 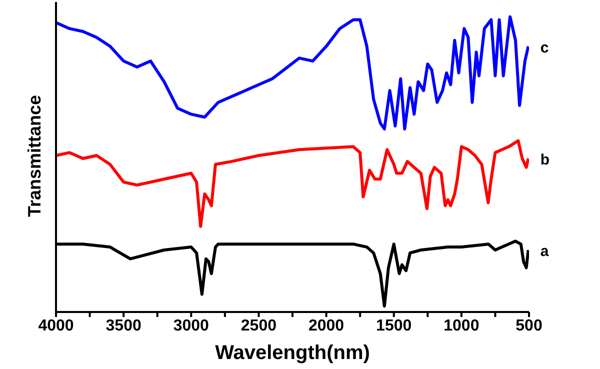 What do you see at coordinates (462, 325) in the screenshot?
I see `x-tick-label: 1000` at bounding box center [462, 325].